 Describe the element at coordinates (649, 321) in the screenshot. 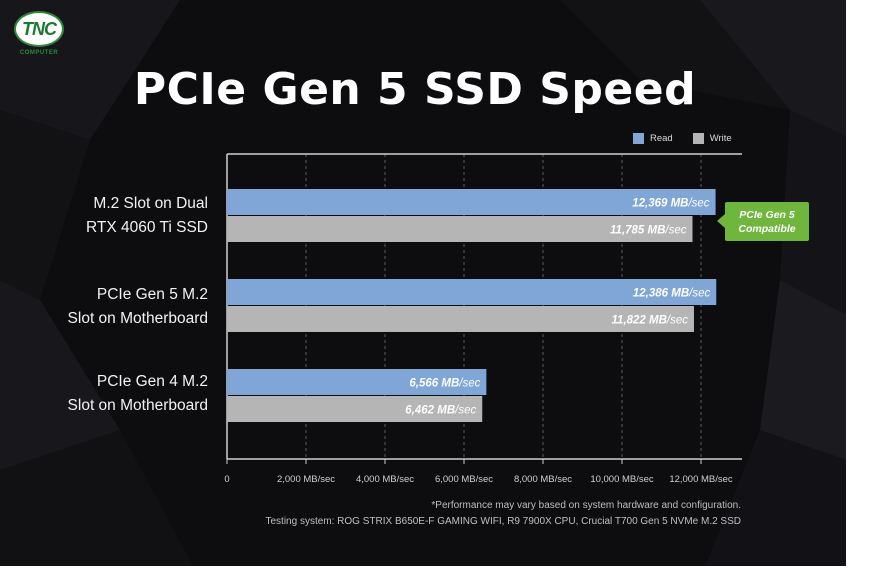

I see `bar-data-label: 11,822 MB/sec` at that location.